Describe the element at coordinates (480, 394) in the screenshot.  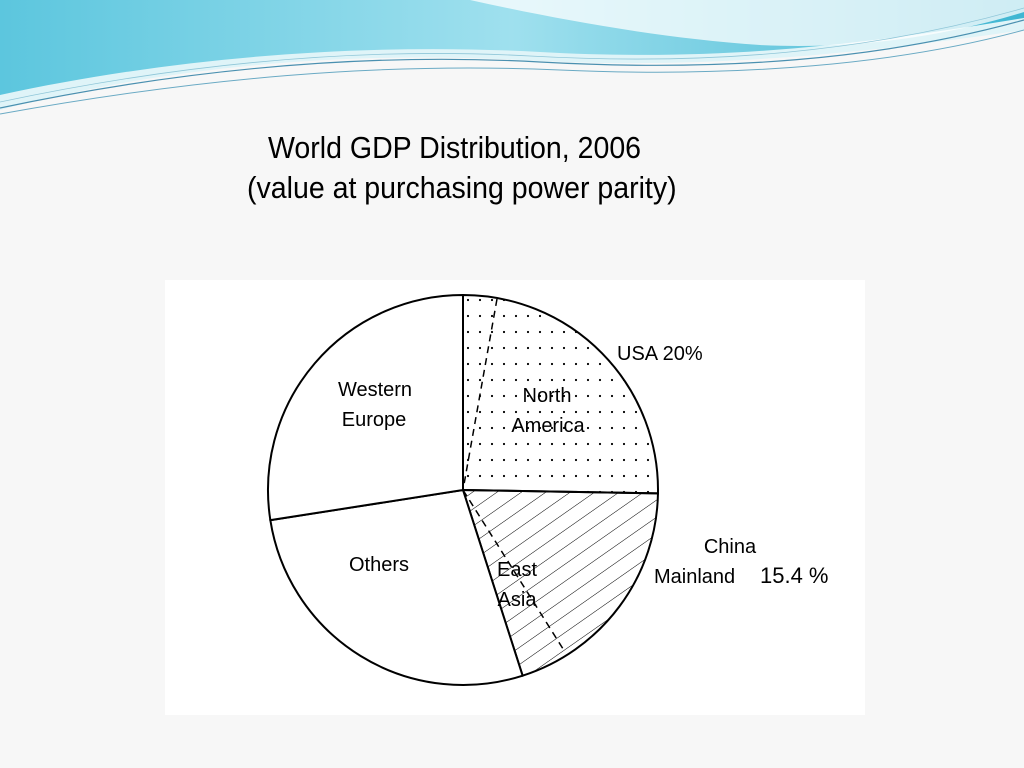
I see `usa-boundary-dashed-line` at that location.